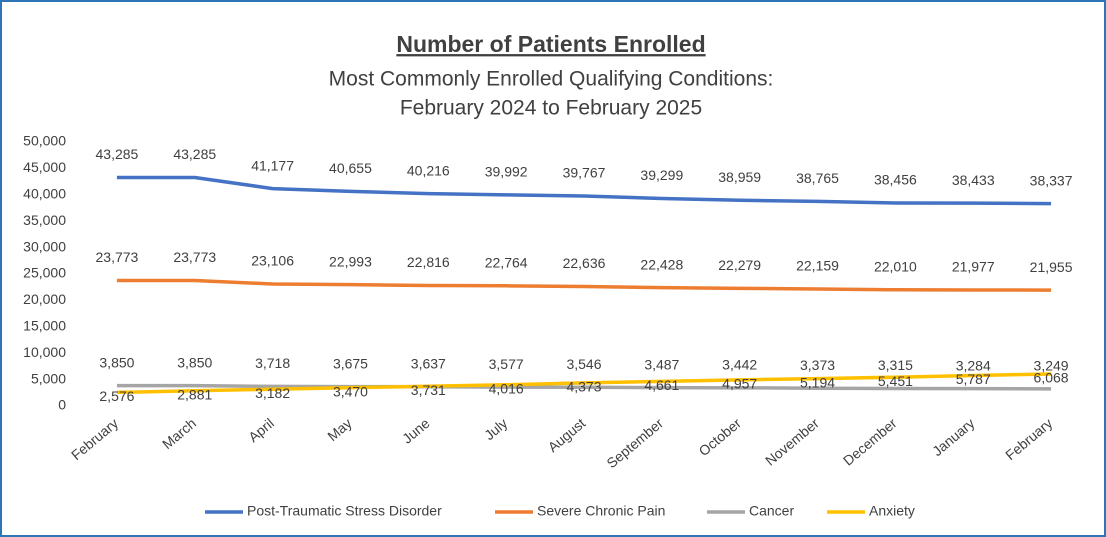 The width and height of the screenshot is (1106, 537). What do you see at coordinates (350, 391) in the screenshot?
I see `data-label: 3,470` at bounding box center [350, 391].